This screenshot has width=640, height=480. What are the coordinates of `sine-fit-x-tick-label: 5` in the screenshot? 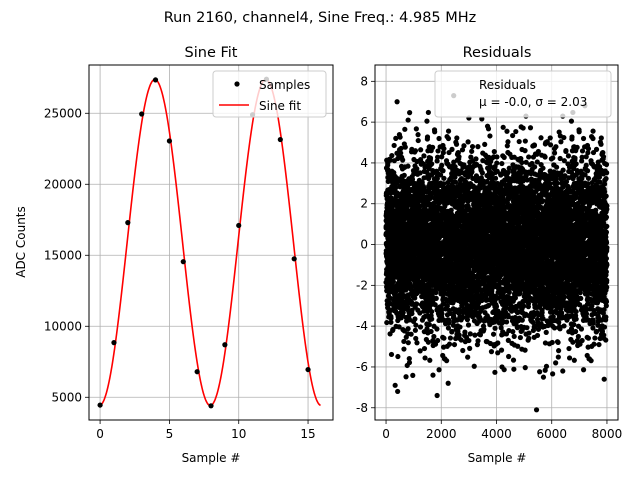 It's located at (170, 434).